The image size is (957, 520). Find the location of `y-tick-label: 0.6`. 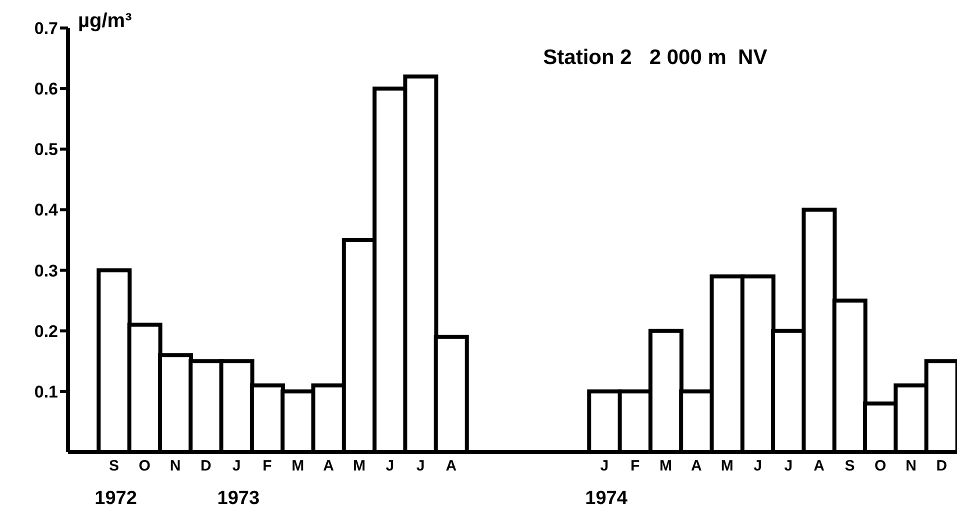

y-tick-label: 0.6 is located at coordinates (46, 89).